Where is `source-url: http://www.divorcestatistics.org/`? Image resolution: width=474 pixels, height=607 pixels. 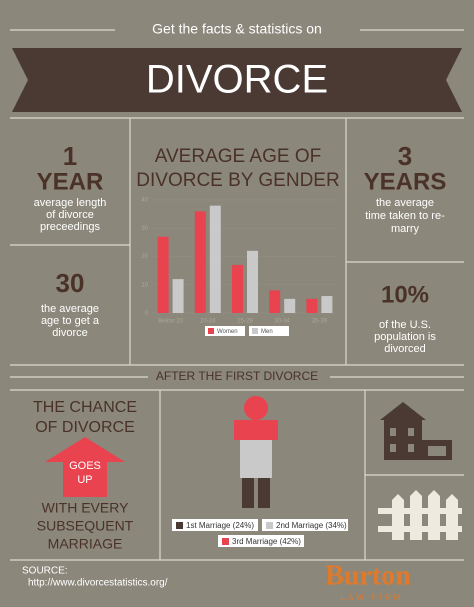 source-url: http://www.divorcestatistics.org/ is located at coordinates (98, 583).